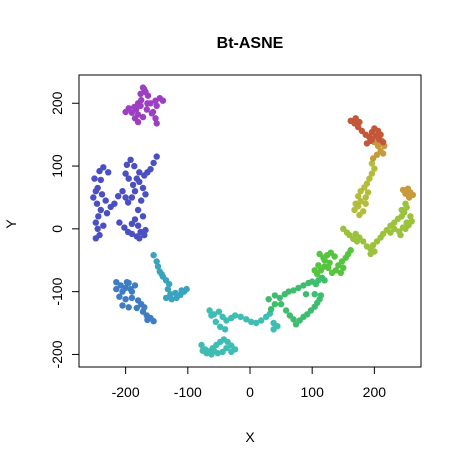 The width and height of the screenshot is (465, 465). What do you see at coordinates (375, 392) in the screenshot?
I see `x-tick-label: 200` at bounding box center [375, 392].